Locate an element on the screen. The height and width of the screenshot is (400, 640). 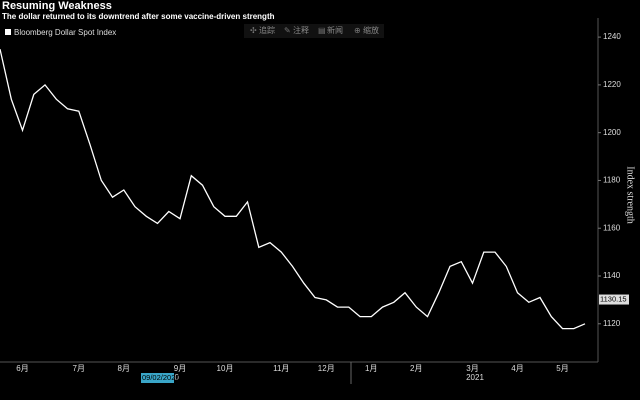
x-tick-label: 4月 is located at coordinates (517, 368).